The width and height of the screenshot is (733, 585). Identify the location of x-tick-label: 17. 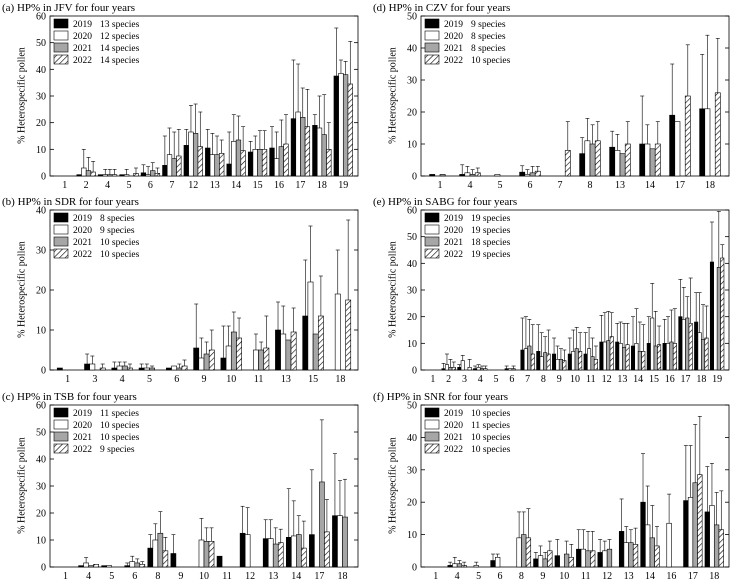
(319, 576).